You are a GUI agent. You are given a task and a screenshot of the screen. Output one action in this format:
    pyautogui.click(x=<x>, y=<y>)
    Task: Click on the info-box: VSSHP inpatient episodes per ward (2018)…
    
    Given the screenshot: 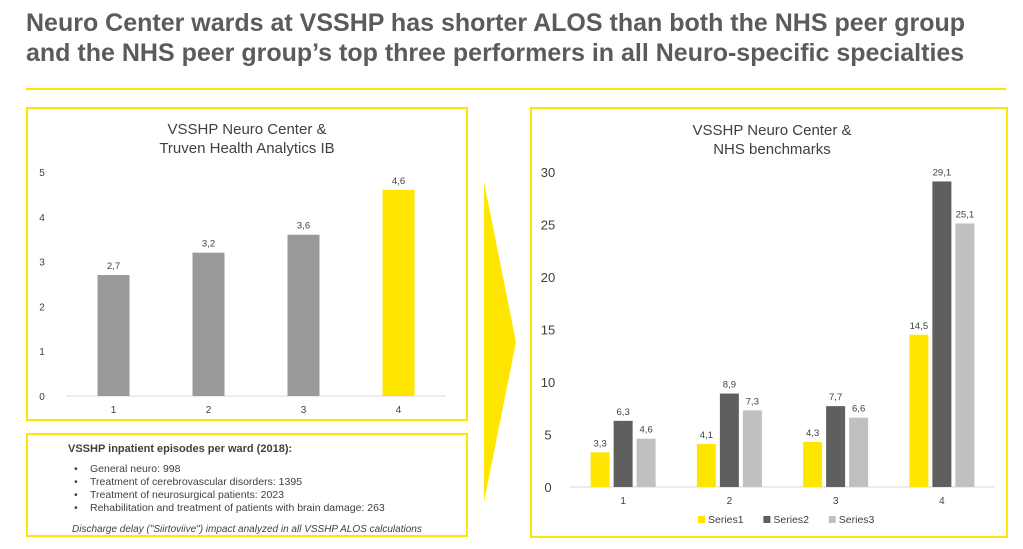 What is the action you would take?
    pyautogui.click(x=247, y=485)
    